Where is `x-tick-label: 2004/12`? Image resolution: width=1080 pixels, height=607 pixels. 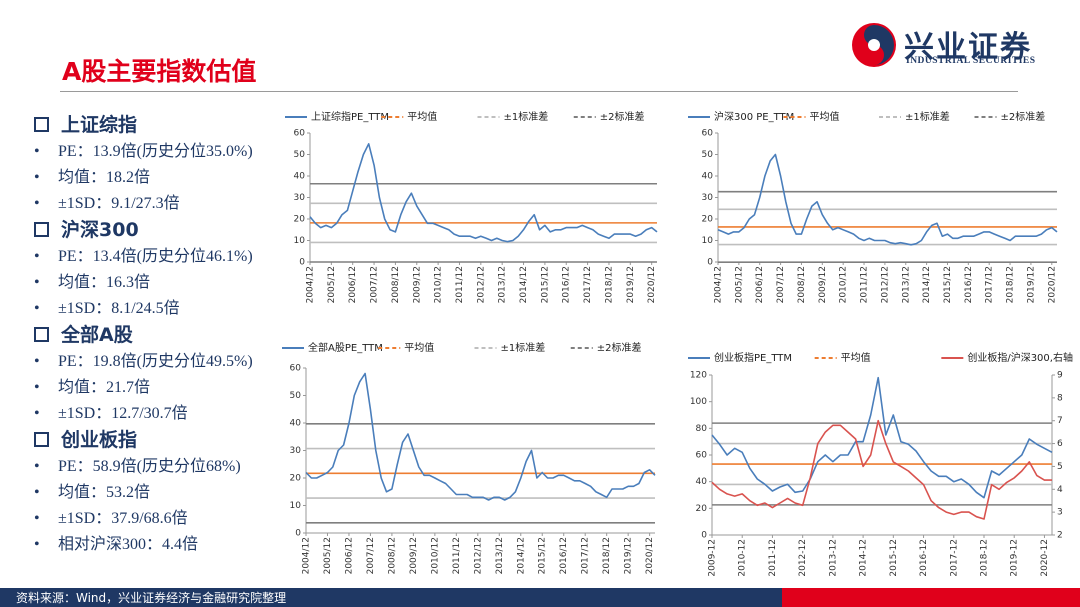
x-tick-label: 2004/12 is located at coordinates (307, 555).